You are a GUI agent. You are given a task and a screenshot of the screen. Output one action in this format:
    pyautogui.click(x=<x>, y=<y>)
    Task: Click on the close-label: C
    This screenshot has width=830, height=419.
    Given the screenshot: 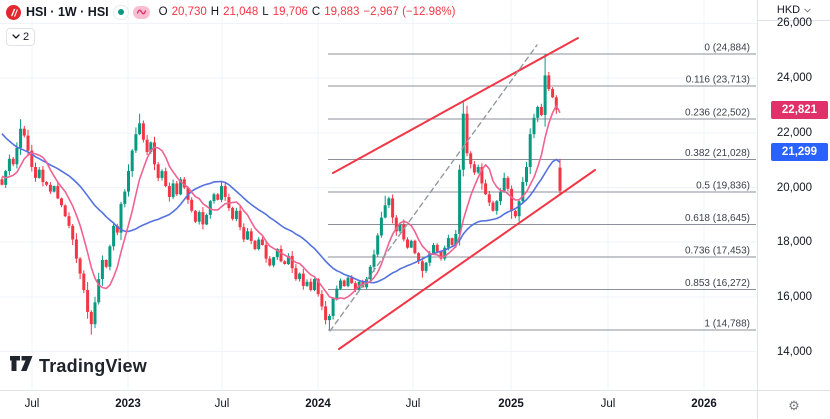 What is the action you would take?
    pyautogui.click(x=316, y=12)
    